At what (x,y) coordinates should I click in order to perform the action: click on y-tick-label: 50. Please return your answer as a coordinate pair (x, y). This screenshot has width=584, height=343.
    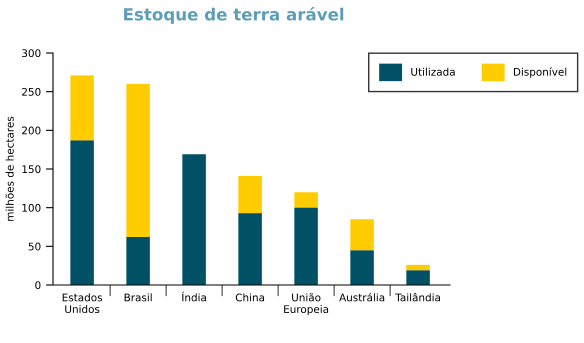
    Looking at the image, I should click on (34, 246).